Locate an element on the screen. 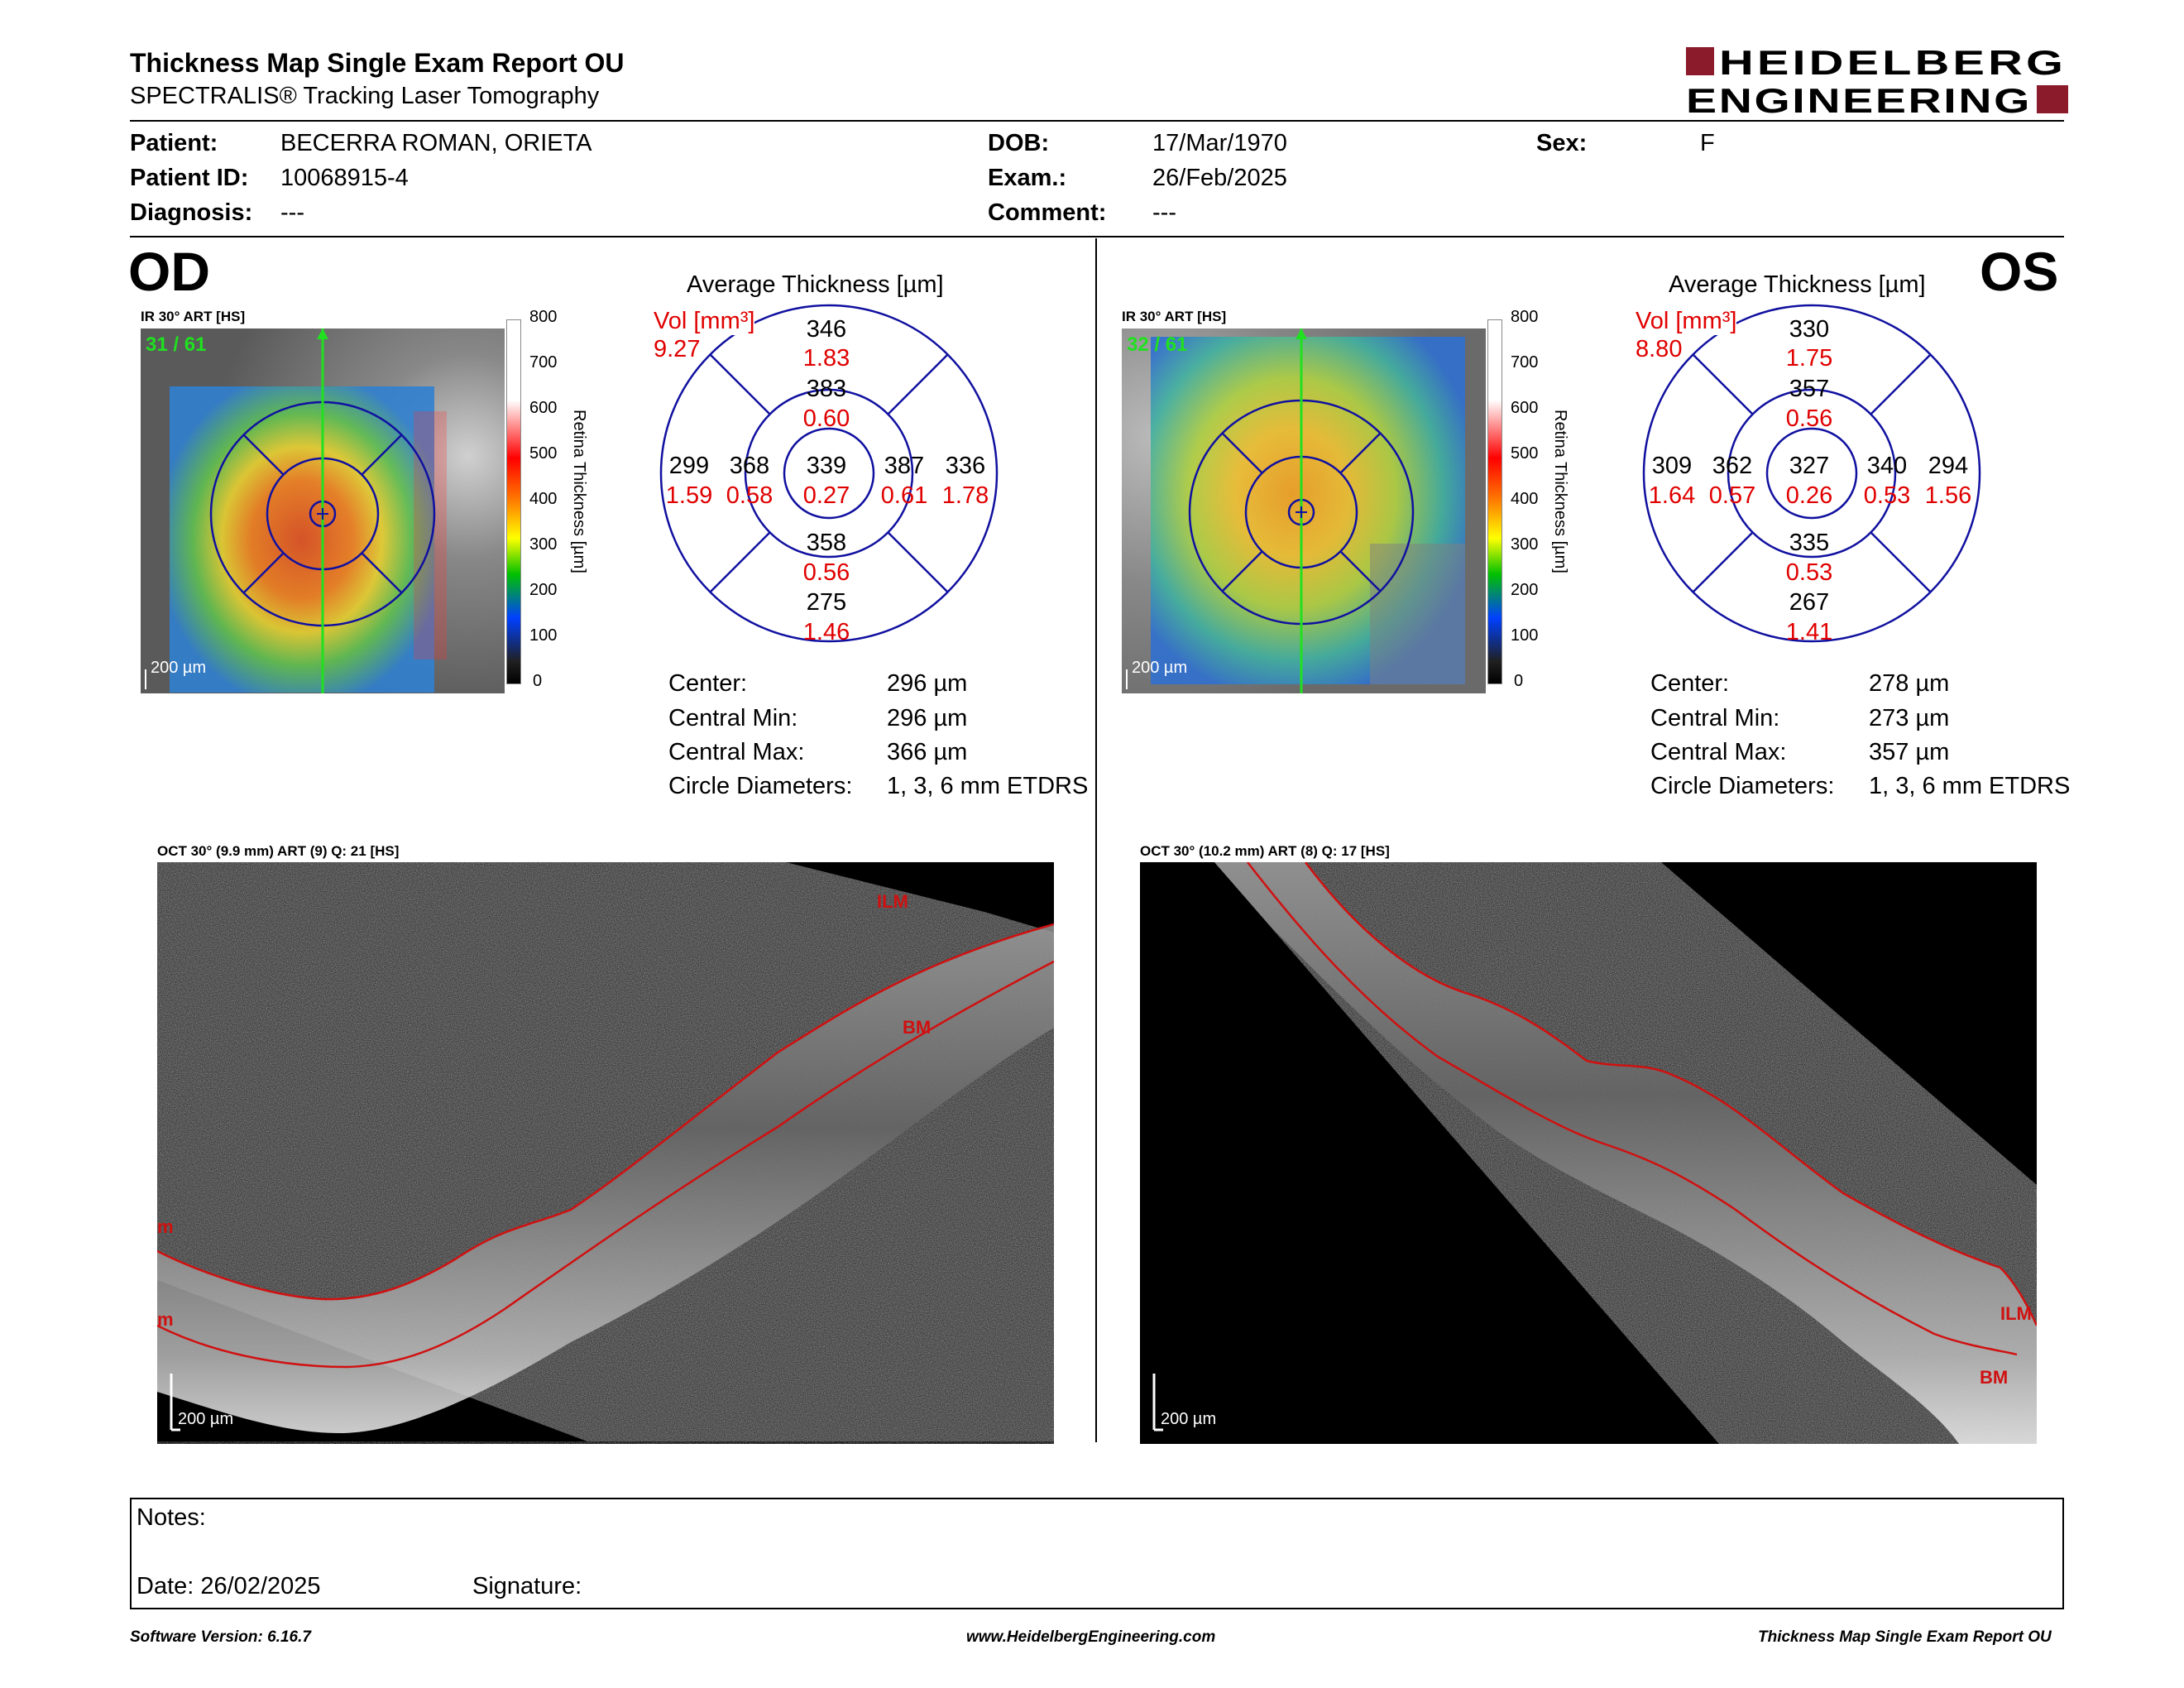  os-frame-counter: 32 / 61 is located at coordinates (1157, 344).